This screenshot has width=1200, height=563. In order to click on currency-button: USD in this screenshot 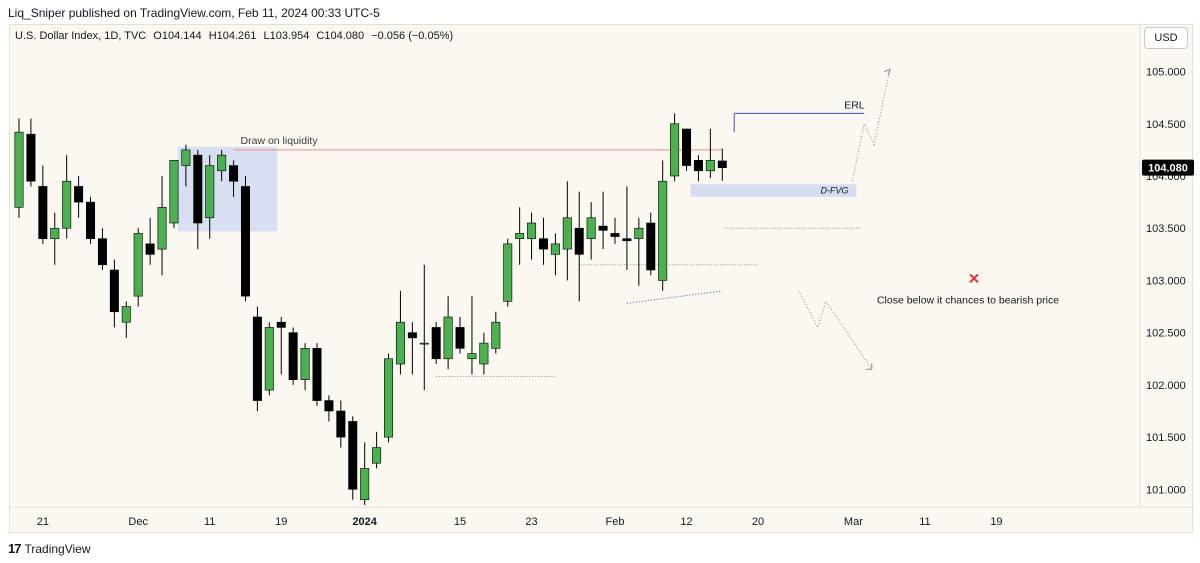, I will do `click(1166, 38)`.